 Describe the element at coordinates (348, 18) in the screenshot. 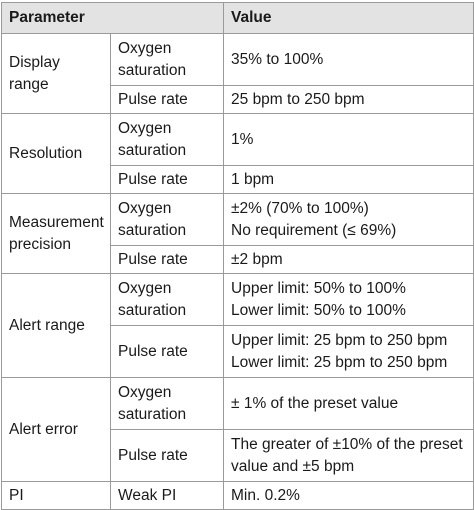

I see `value-header: Value` at that location.